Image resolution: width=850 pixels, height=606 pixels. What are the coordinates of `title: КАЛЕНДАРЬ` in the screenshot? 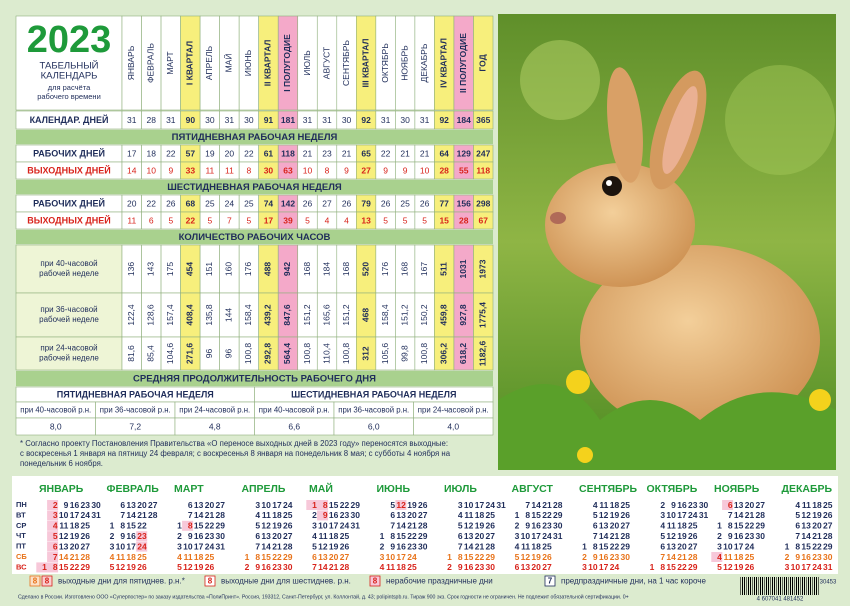 It's located at (69, 76).